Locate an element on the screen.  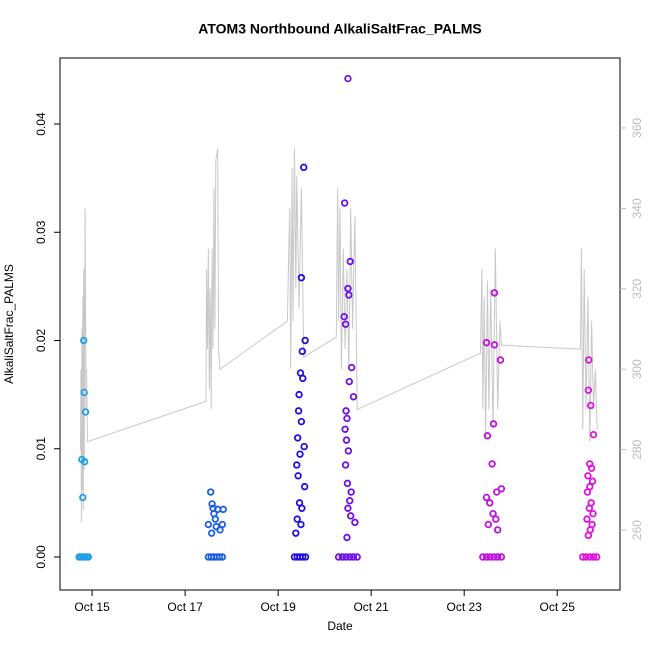
x-axis-label: Date is located at coordinates (340, 626).